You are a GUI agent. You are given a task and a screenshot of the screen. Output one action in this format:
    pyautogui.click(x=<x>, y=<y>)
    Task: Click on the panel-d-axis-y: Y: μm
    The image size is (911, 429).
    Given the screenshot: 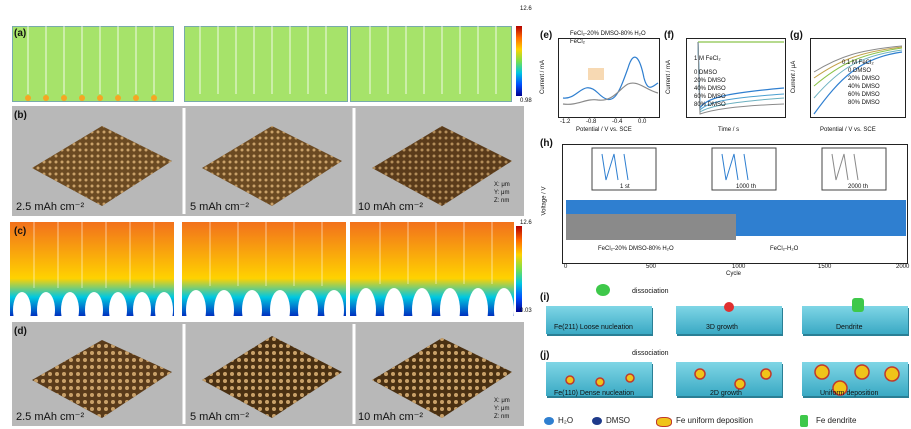 What is the action you would take?
    pyautogui.click(x=502, y=409)
    